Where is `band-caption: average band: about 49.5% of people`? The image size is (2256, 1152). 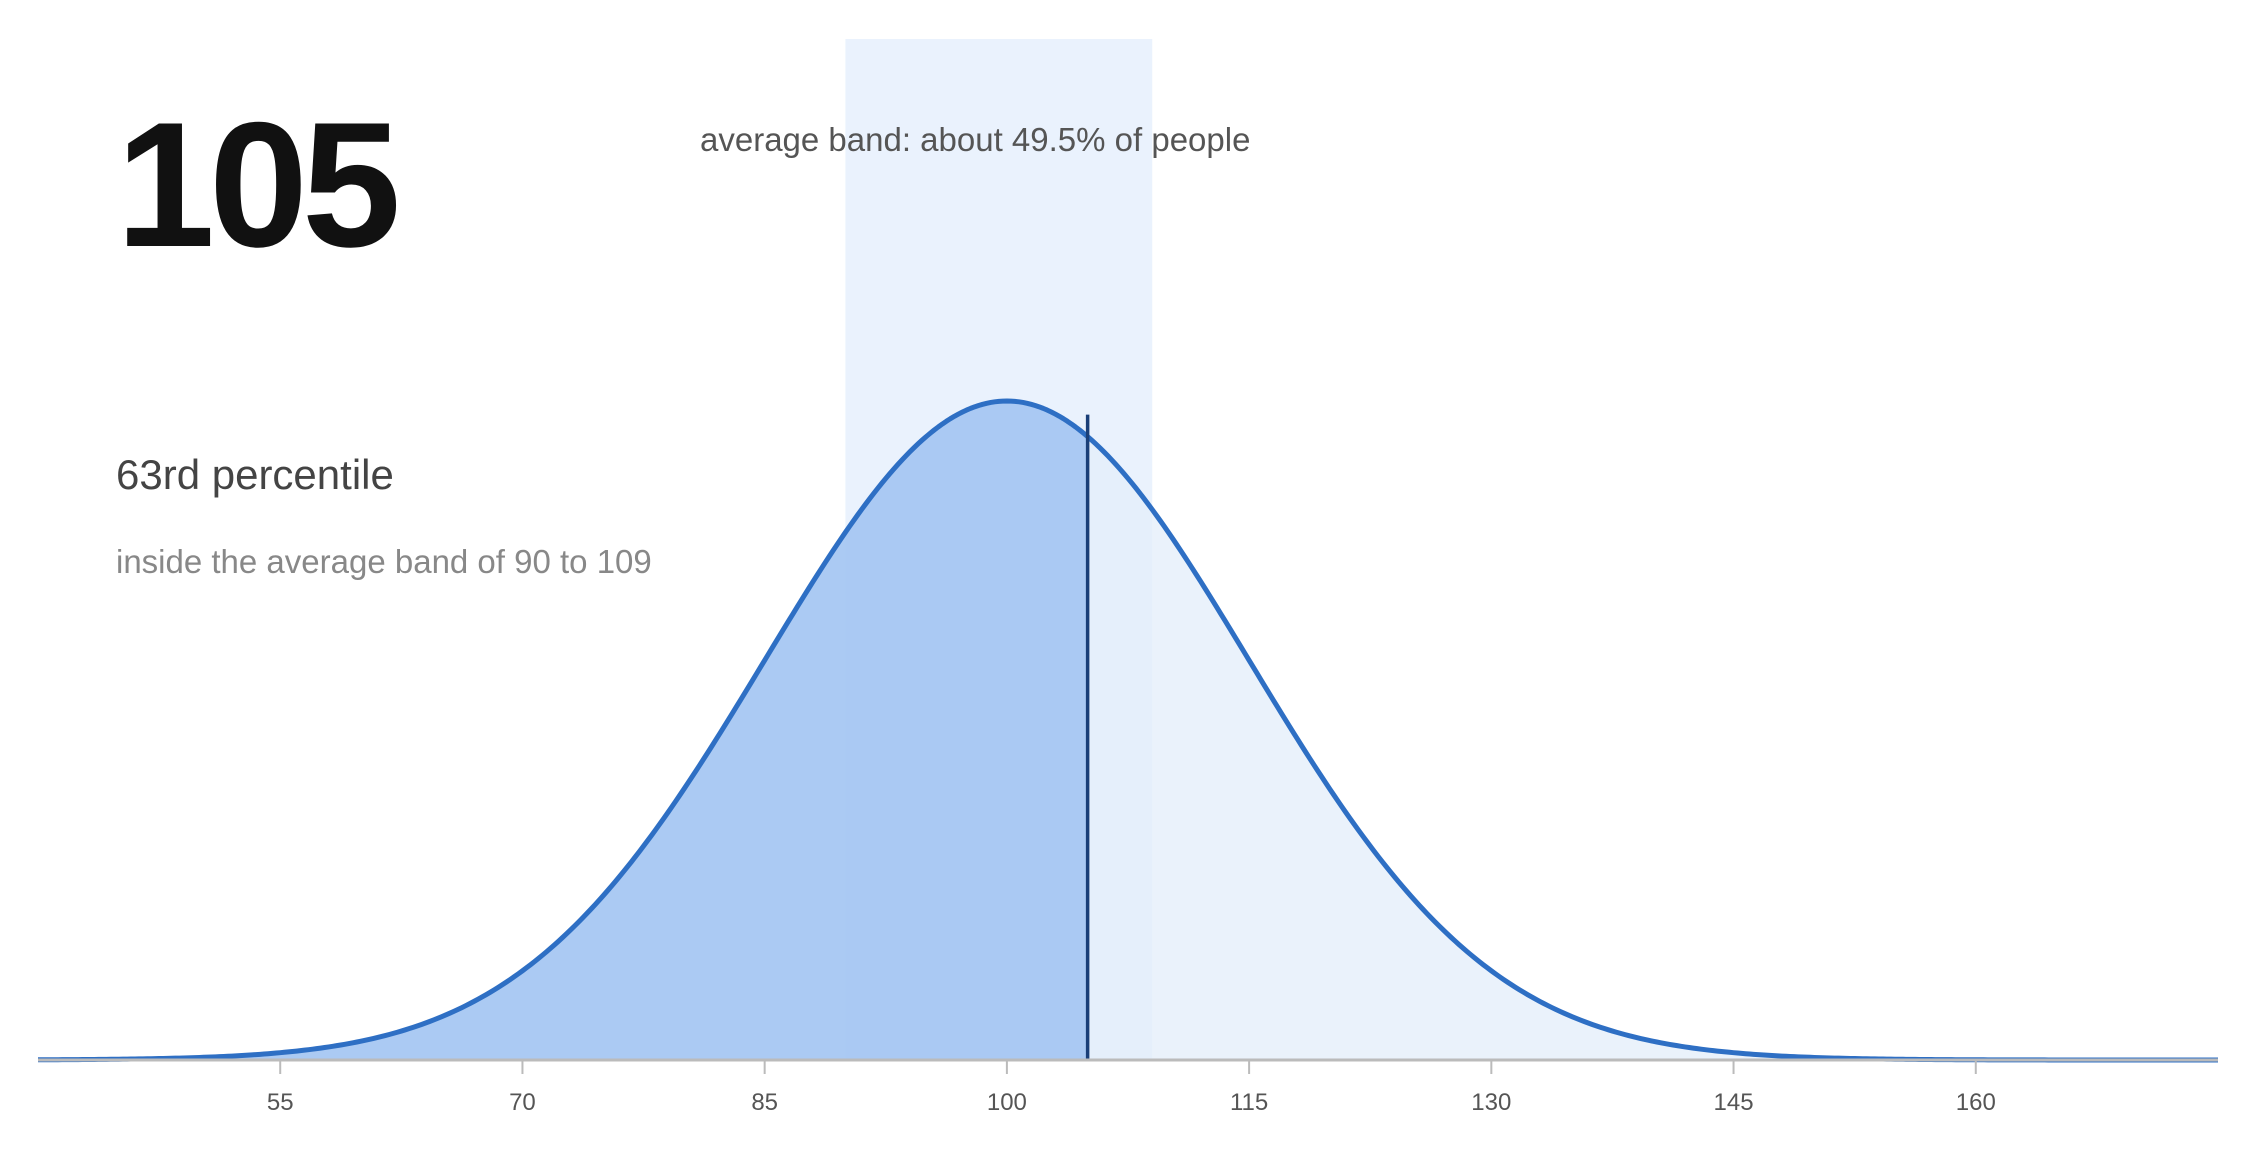 band-caption: average band: about 49.5% of people is located at coordinates (975, 139).